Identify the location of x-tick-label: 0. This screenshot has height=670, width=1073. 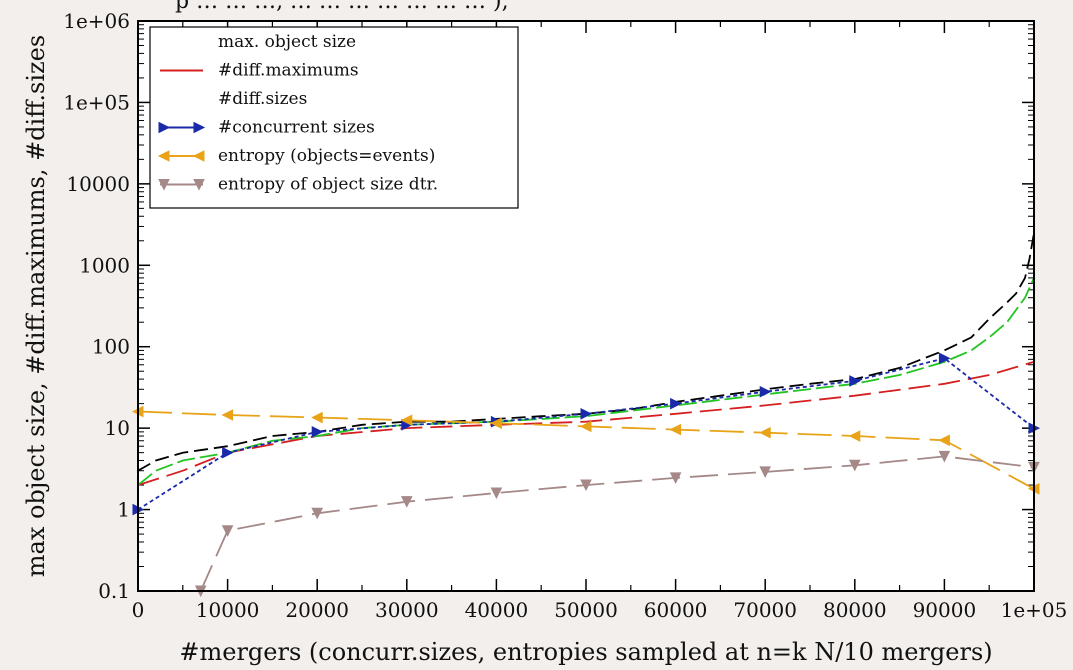
(138, 610).